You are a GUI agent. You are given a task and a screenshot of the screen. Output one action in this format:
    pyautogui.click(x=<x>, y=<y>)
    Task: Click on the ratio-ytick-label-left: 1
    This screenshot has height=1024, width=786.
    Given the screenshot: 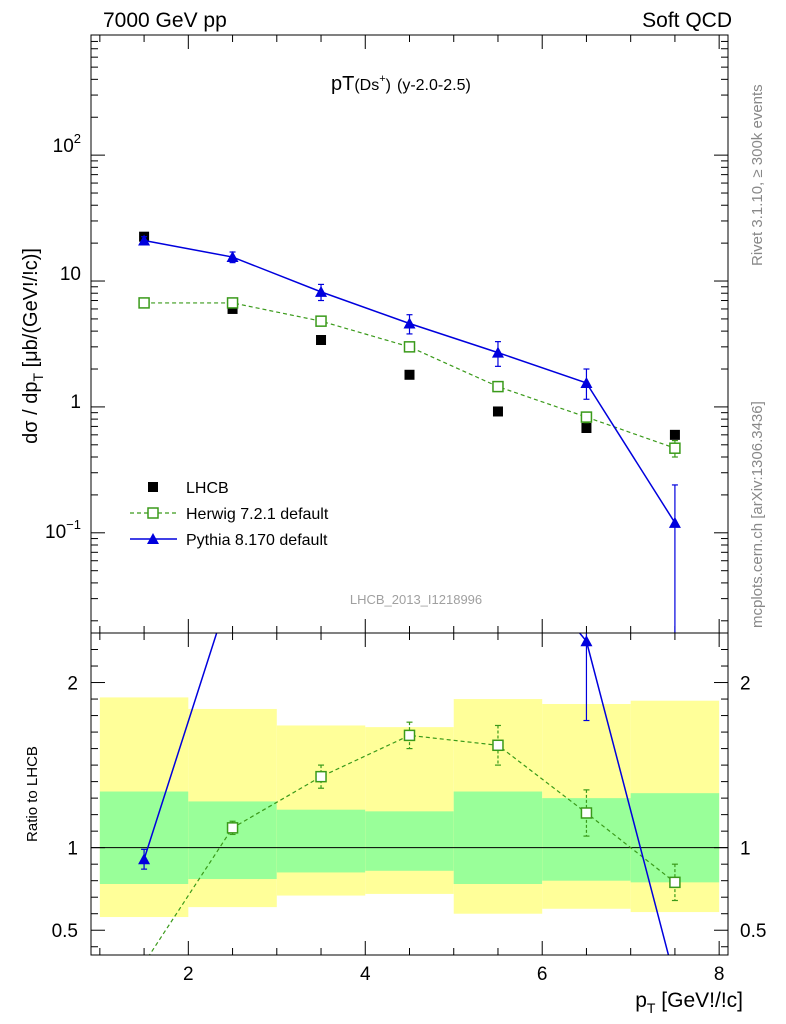 What is the action you would take?
    pyautogui.click(x=72, y=849)
    